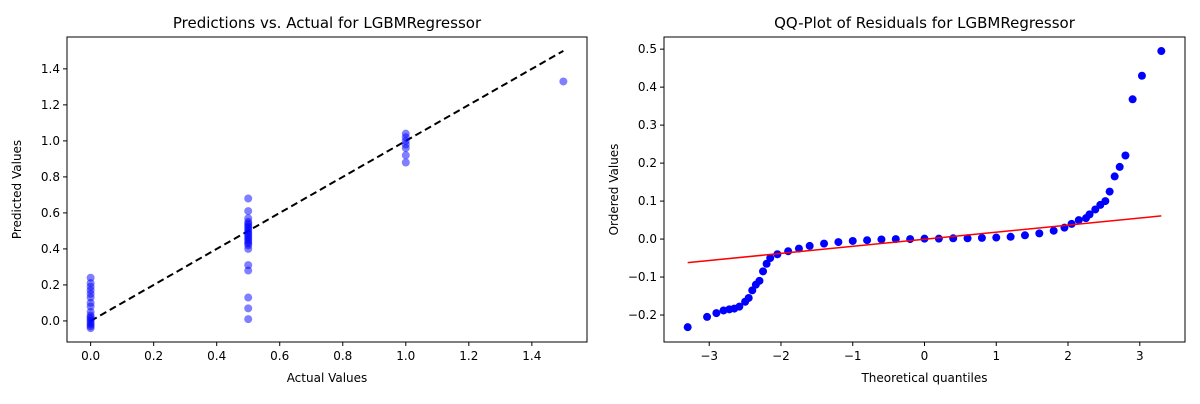 This screenshot has width=1200, height=404. I want to click on y-axis-label: Ordered Values, so click(614, 190).